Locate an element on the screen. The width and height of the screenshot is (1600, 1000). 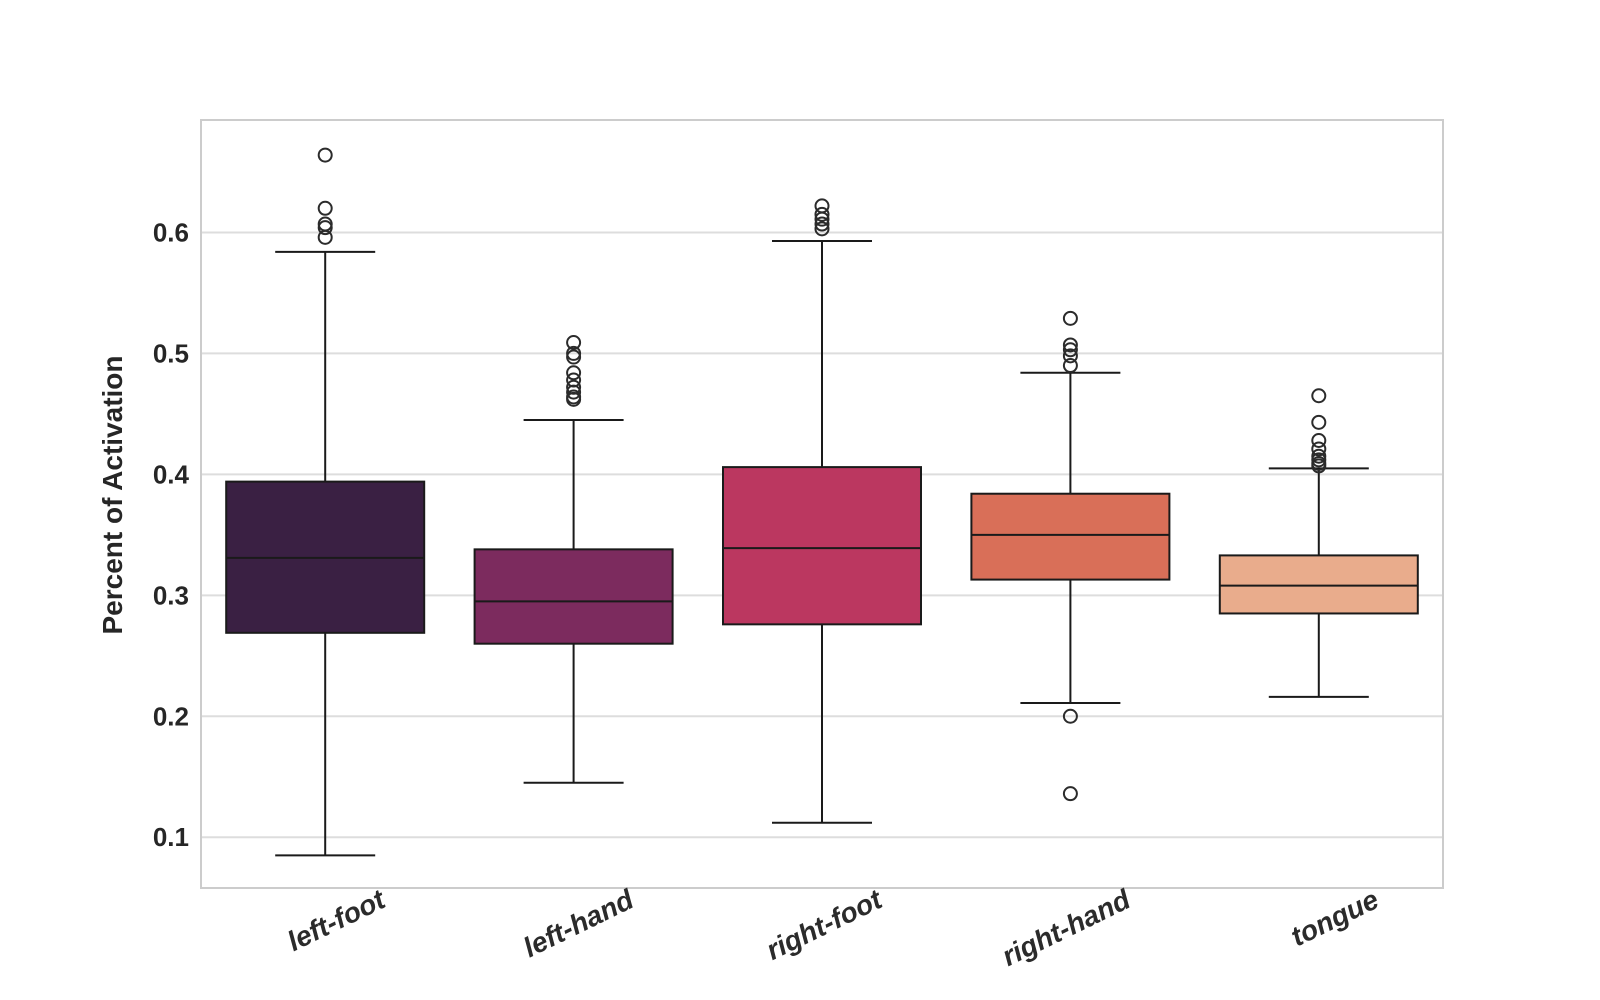
y-tick-label: 0.6 is located at coordinates (171, 232).